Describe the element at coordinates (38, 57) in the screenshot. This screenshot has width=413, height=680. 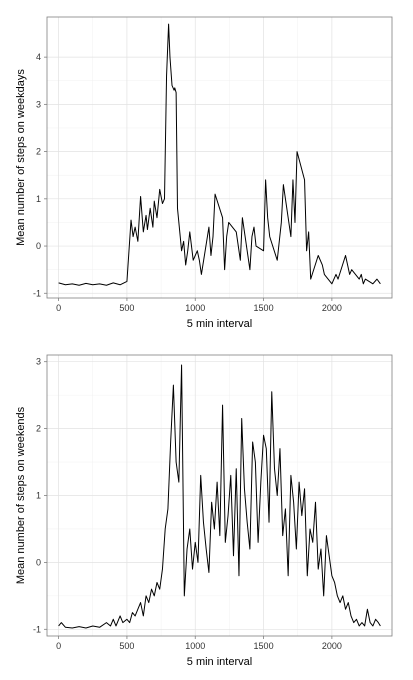
I see `weekday-y-tick-label: 4` at that location.